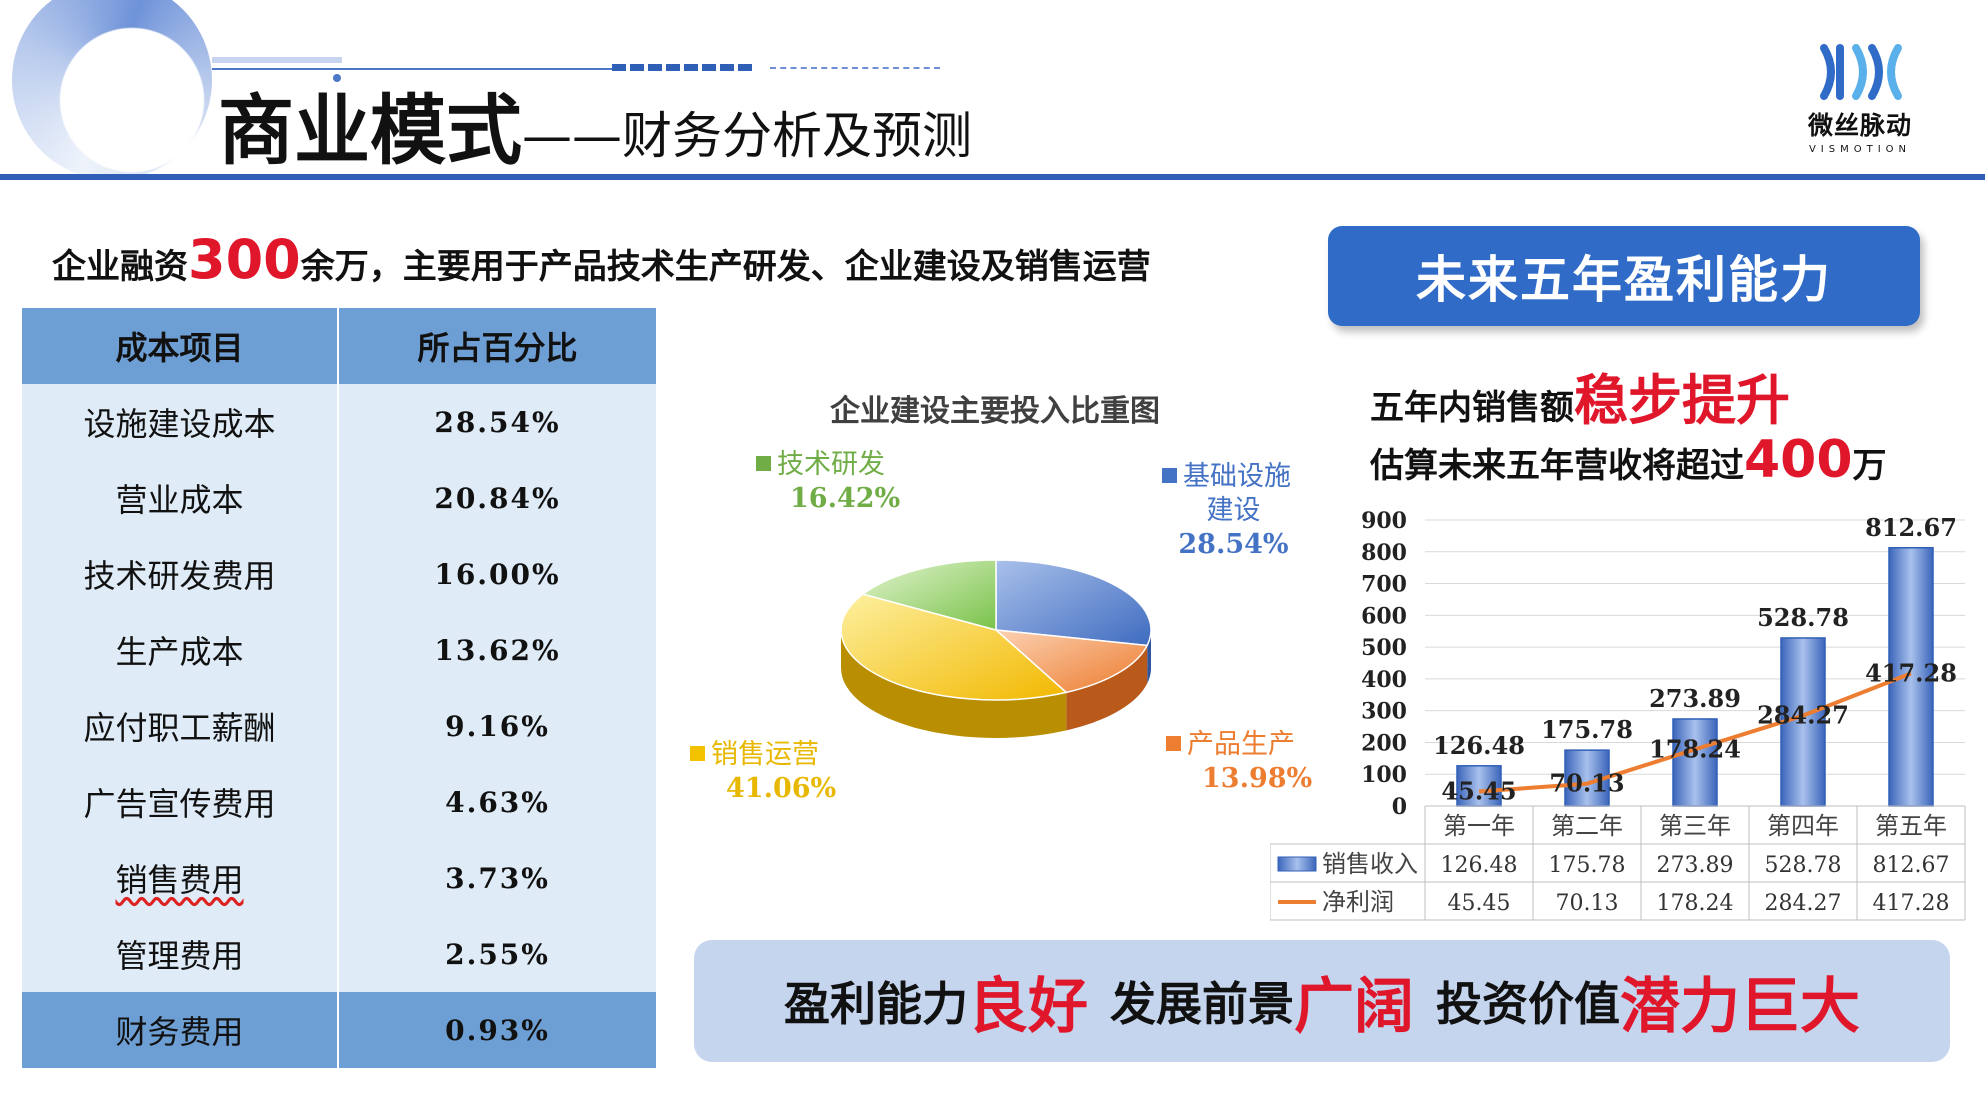 The height and width of the screenshot is (1100, 1985). What do you see at coordinates (1587, 826) in the screenshot?
I see `x-category-label: 第二年` at bounding box center [1587, 826].